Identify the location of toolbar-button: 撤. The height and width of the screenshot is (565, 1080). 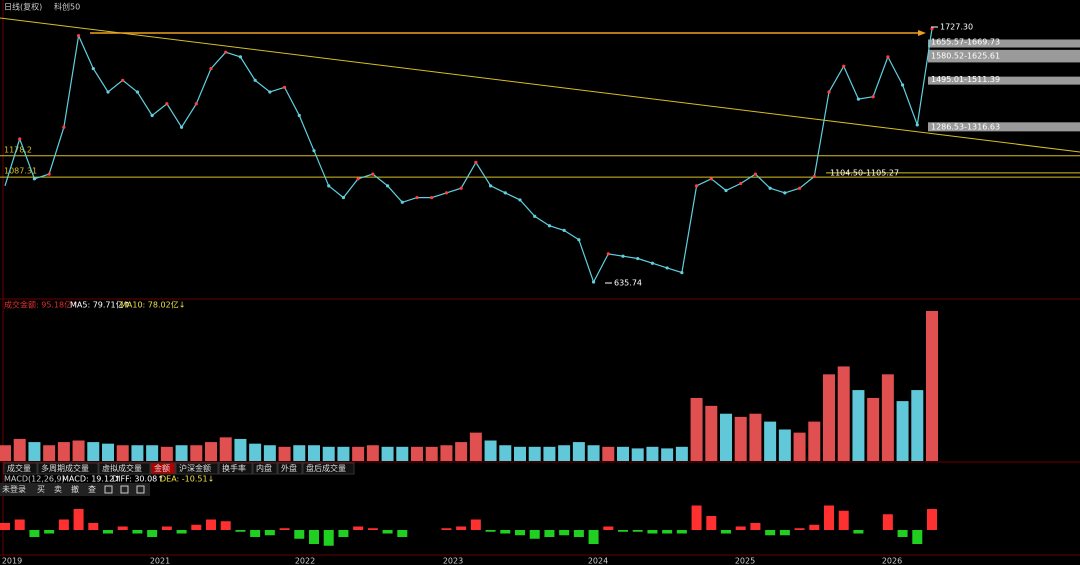
(75, 489).